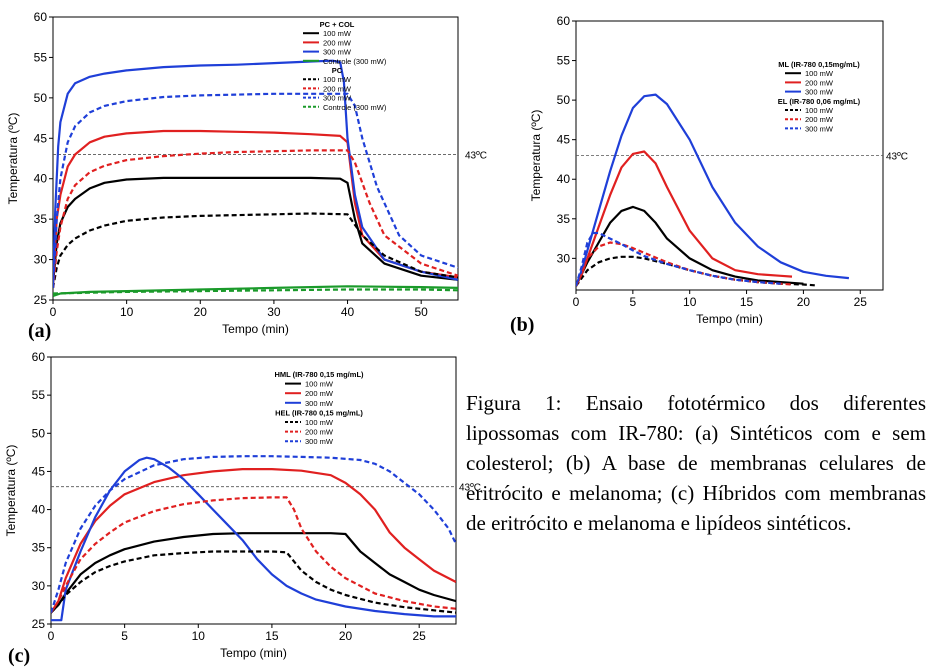 Image resolution: width=934 pixels, height=672 pixels. I want to click on legend-group-title: PC + COL, so click(337, 24).